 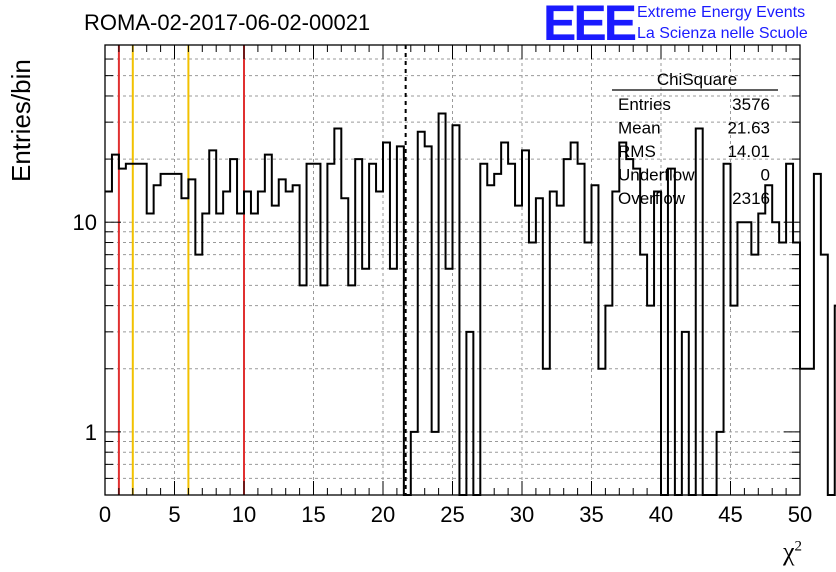 What do you see at coordinates (91, 432) in the screenshot?
I see `y-tick-label: 1` at bounding box center [91, 432].